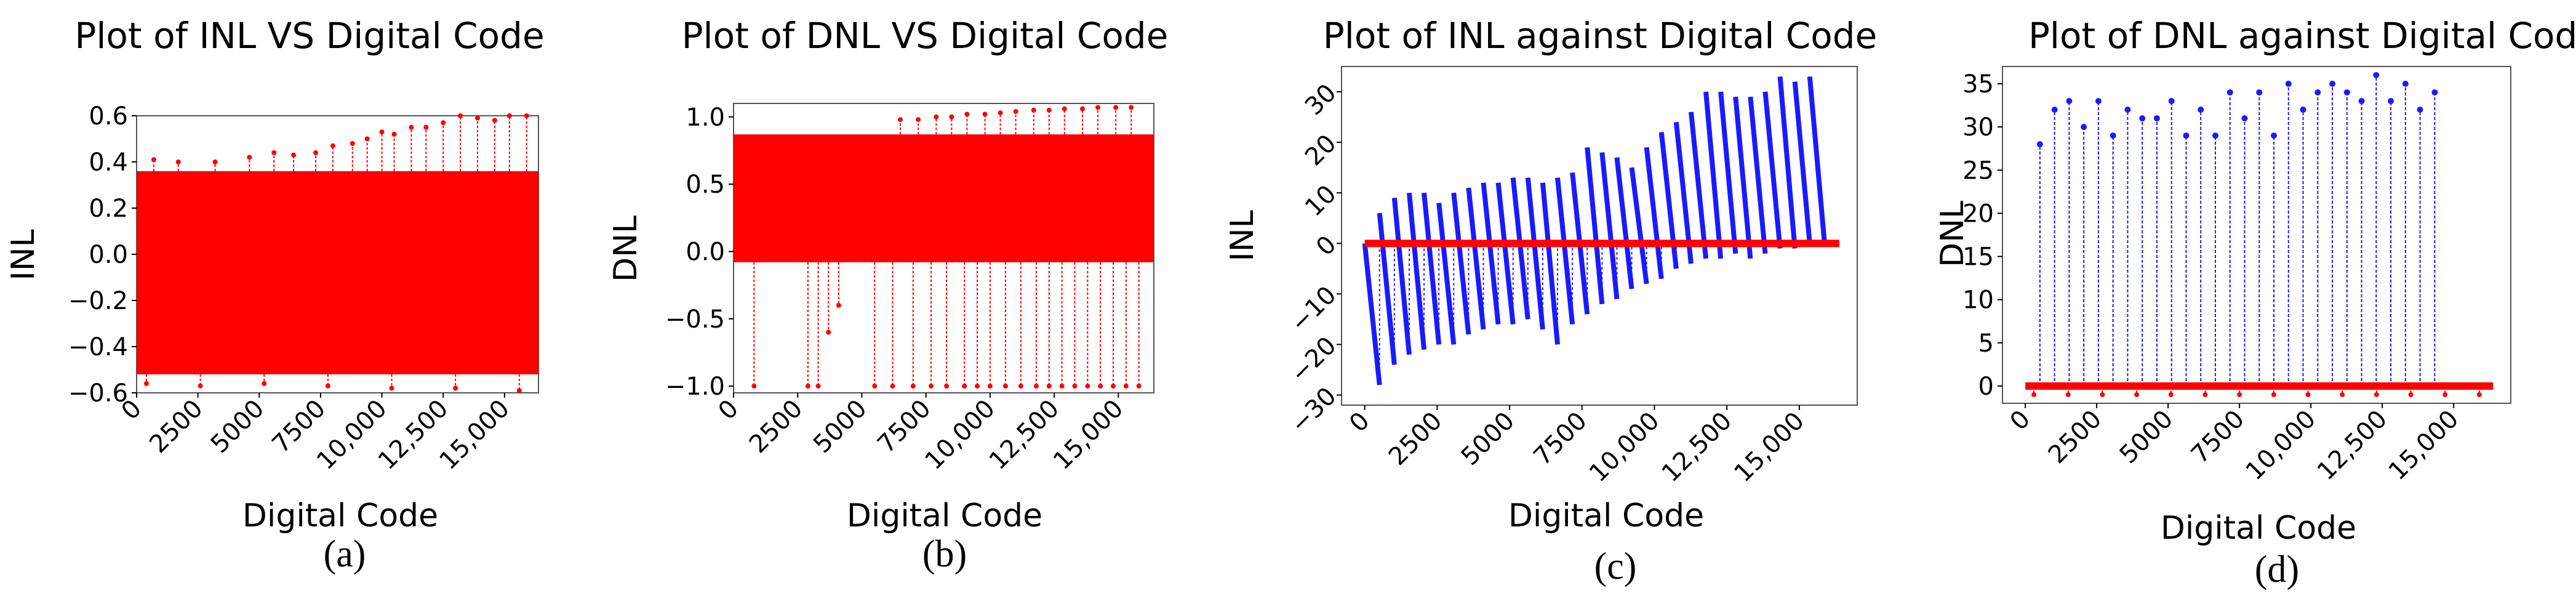 Image resolution: width=2576 pixels, height=596 pixels. What do you see at coordinates (1600, 36) in the screenshot?
I see `chart-title: Plot of INL against Digital Code` at bounding box center [1600, 36].